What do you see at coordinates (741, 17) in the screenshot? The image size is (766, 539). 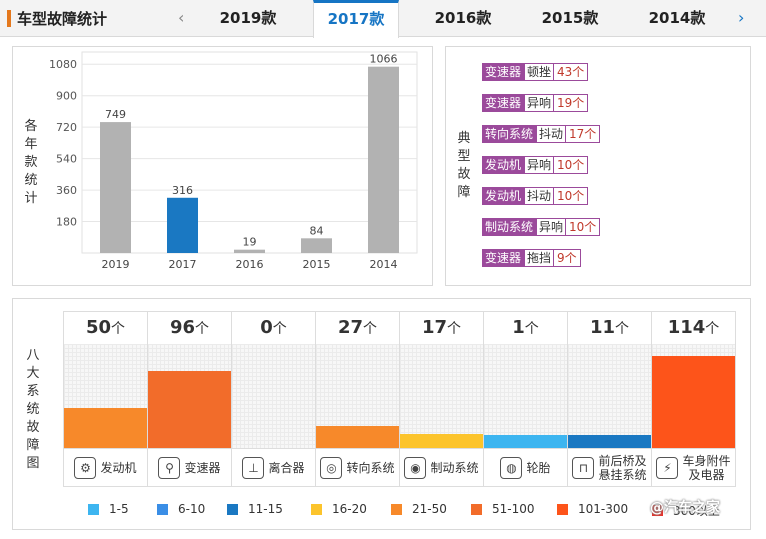 I see `next-arrow-icon: ›` at bounding box center [741, 17].